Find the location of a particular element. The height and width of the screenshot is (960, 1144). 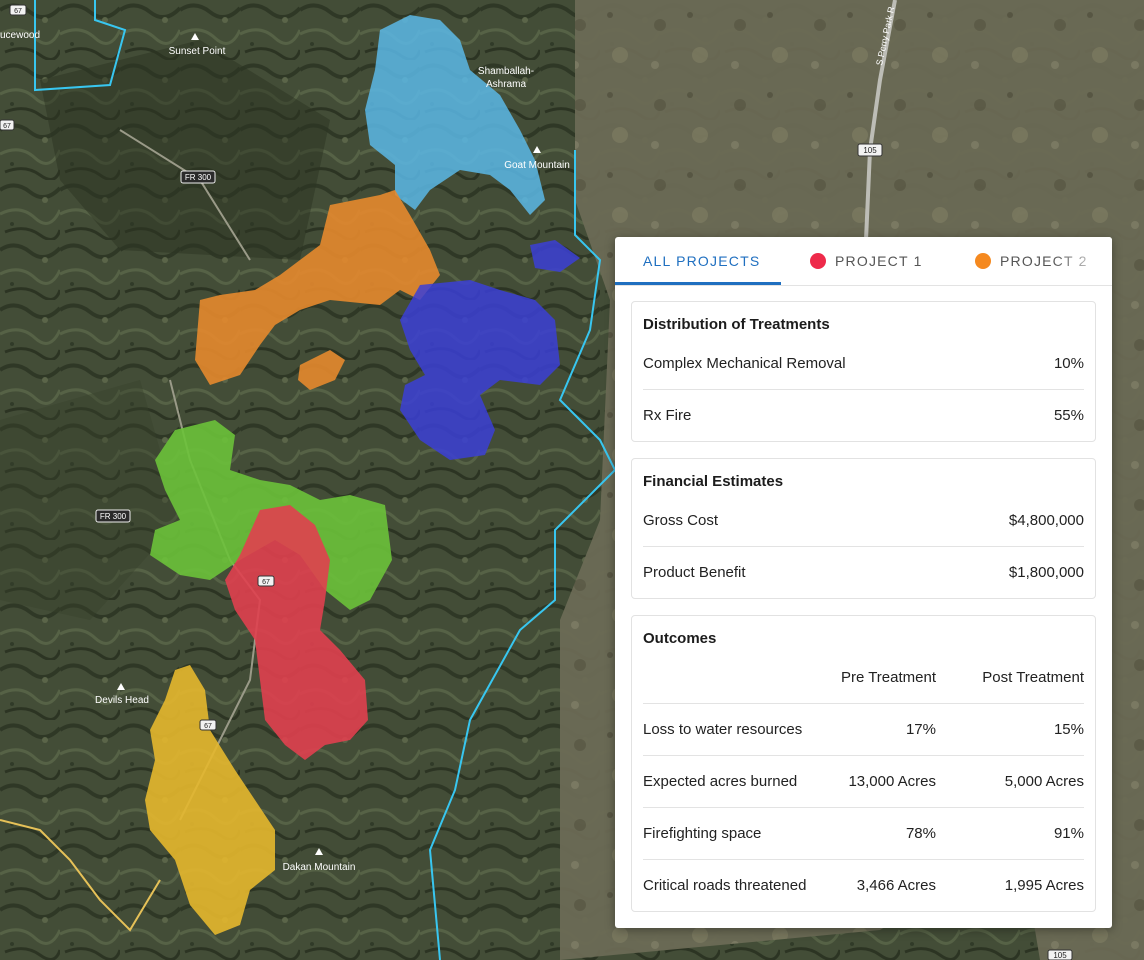

row-value: 55% is located at coordinates (1068, 415).